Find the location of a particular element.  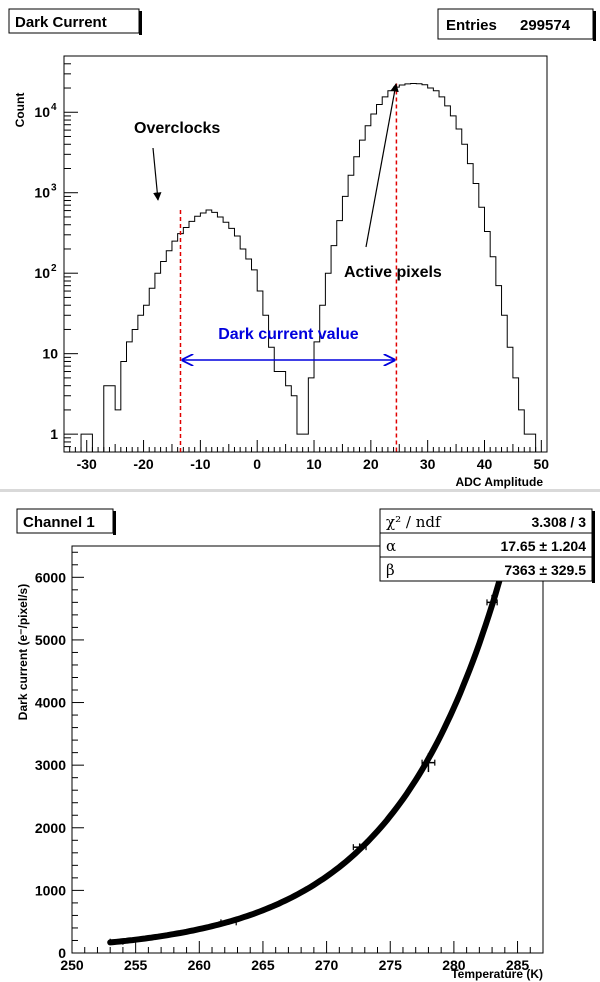

fit-x-tick-label: 280 is located at coordinates (454, 965).